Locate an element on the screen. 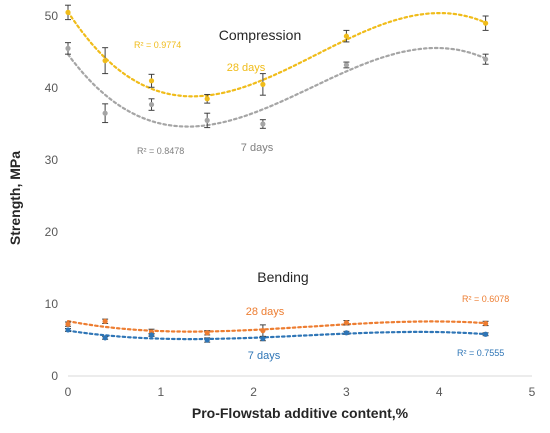 The width and height of the screenshot is (550, 433). y-tick-label: 50 is located at coordinates (52, 16).